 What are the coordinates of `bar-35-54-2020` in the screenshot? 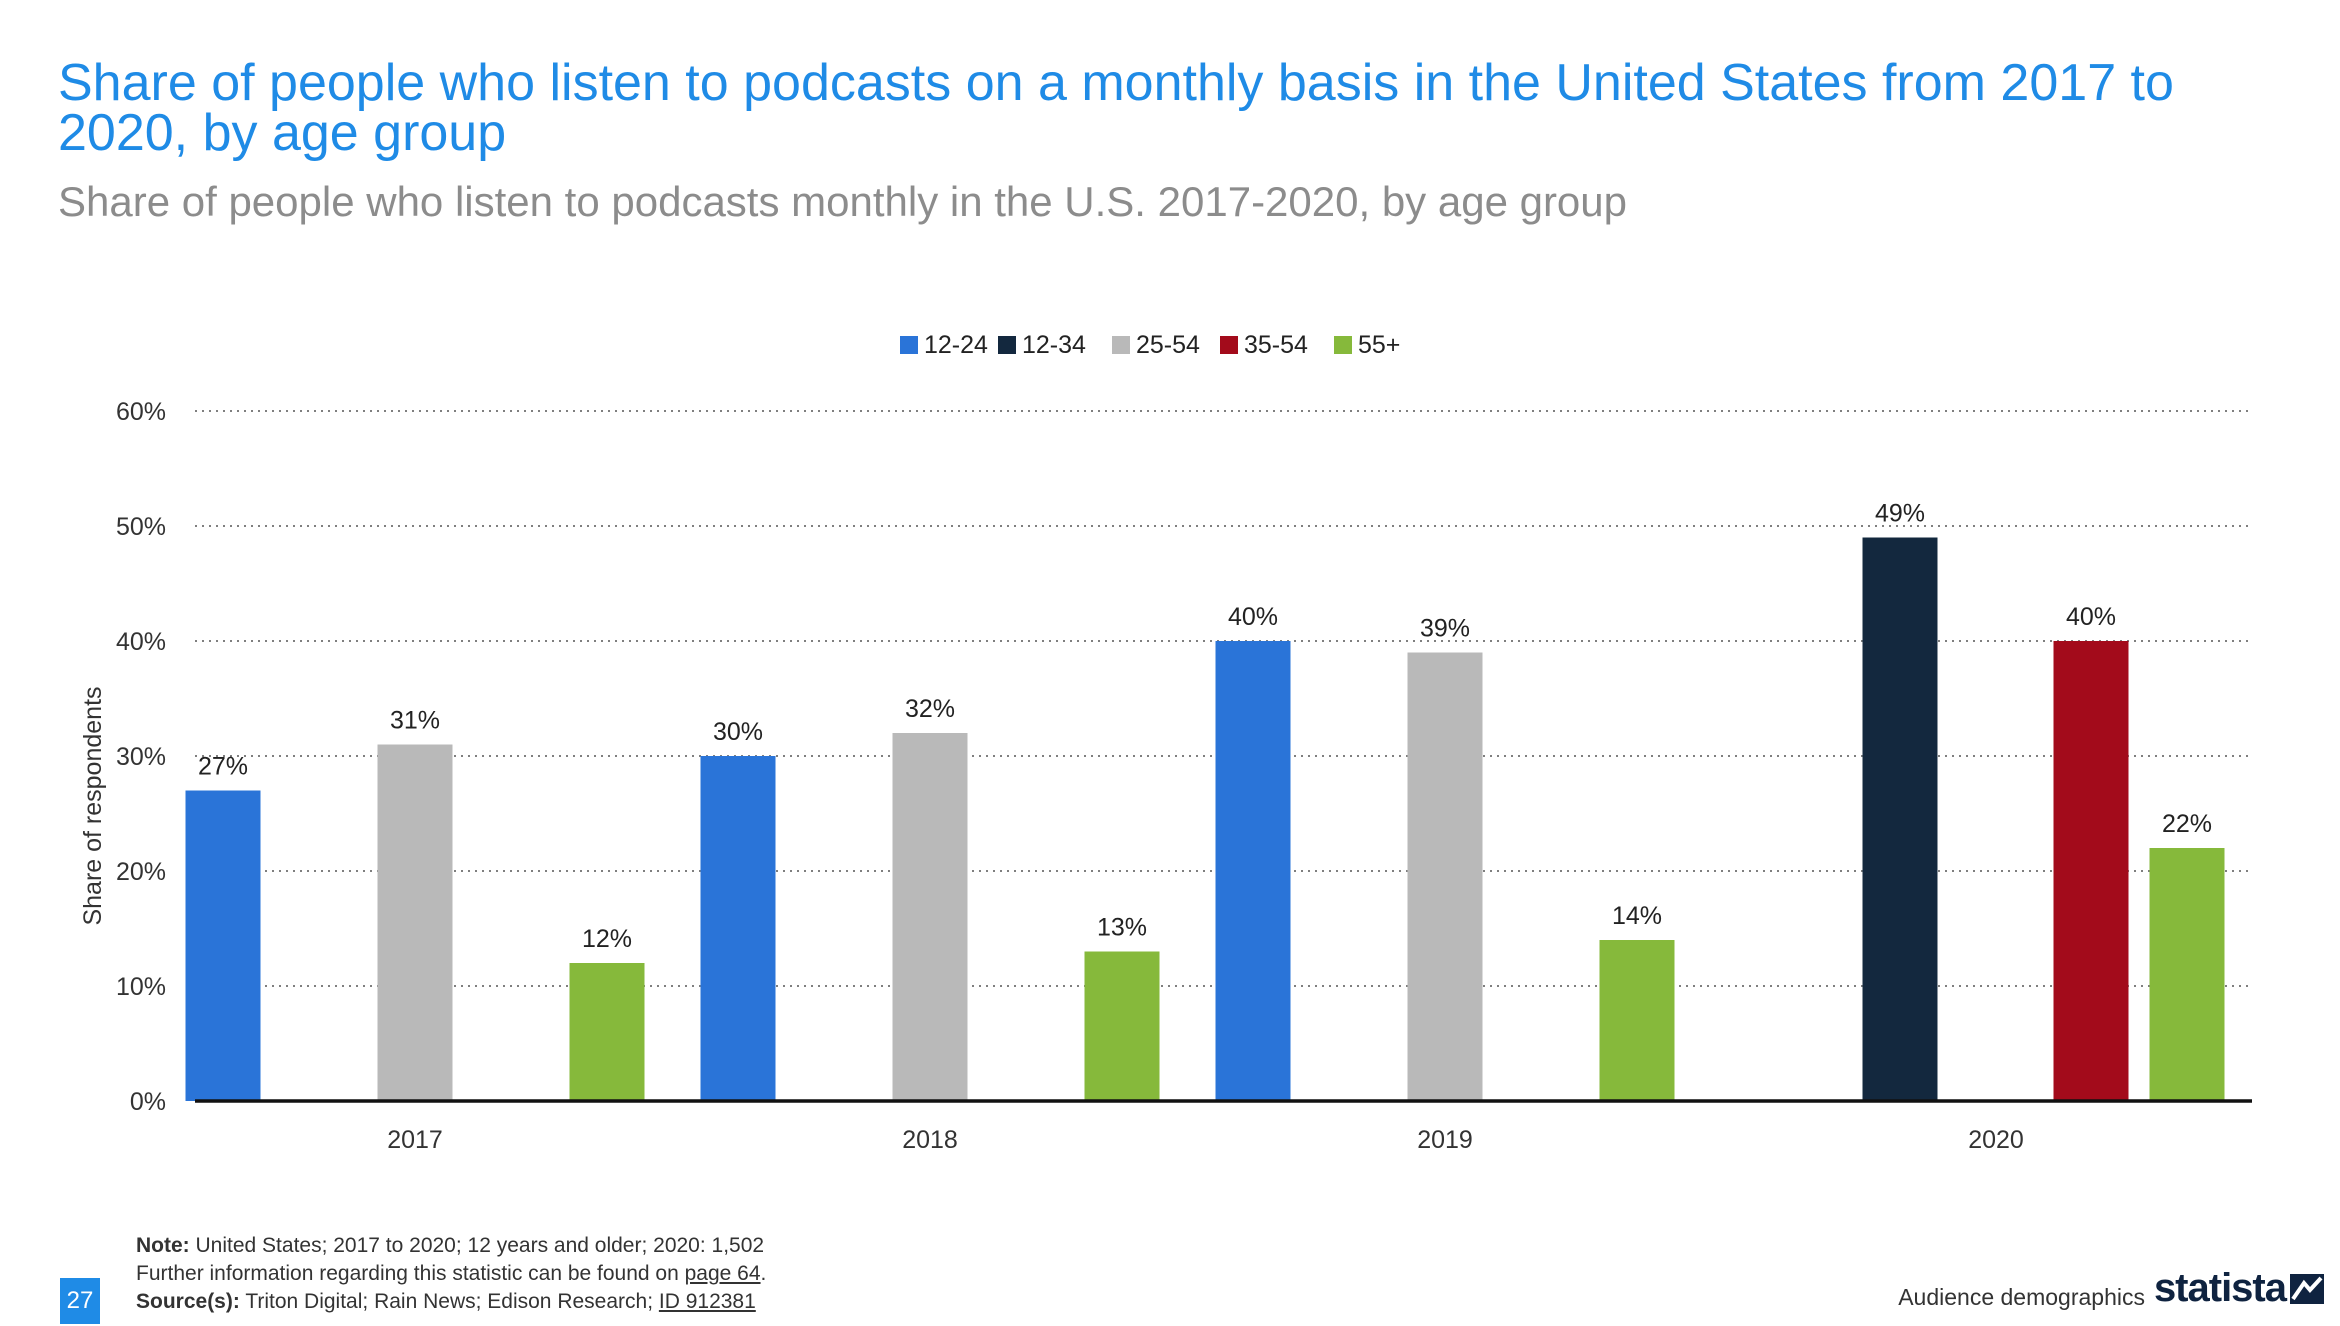 It's located at (2091, 871).